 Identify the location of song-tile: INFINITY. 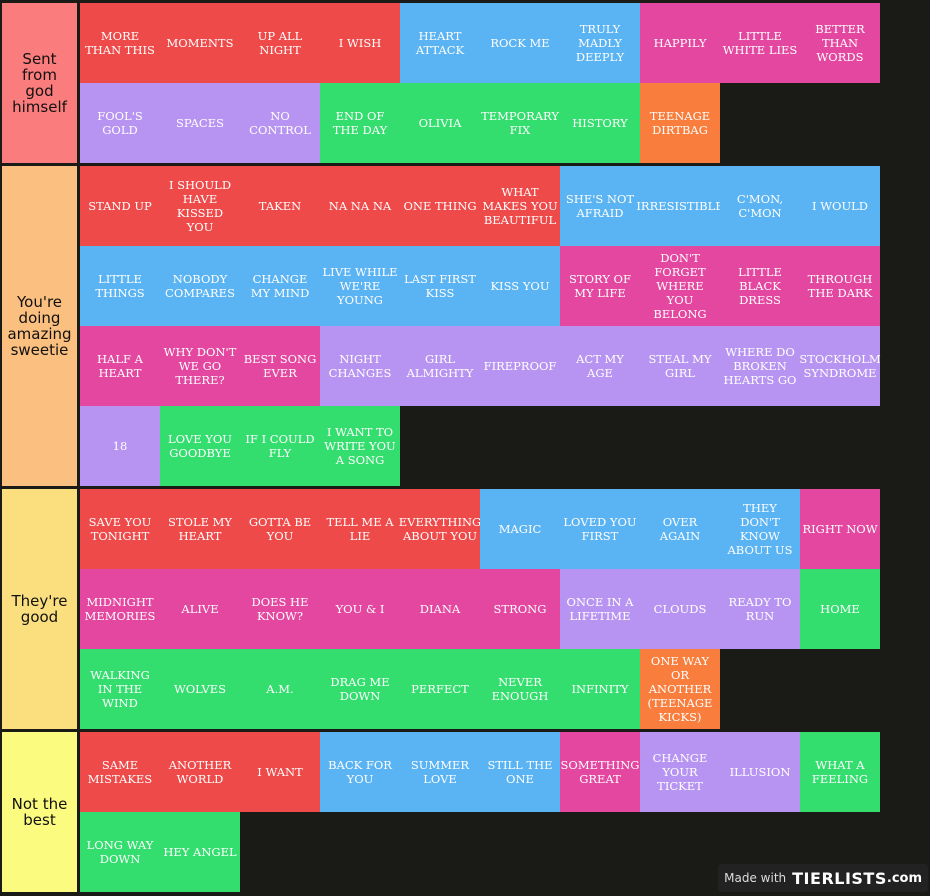
(600, 689).